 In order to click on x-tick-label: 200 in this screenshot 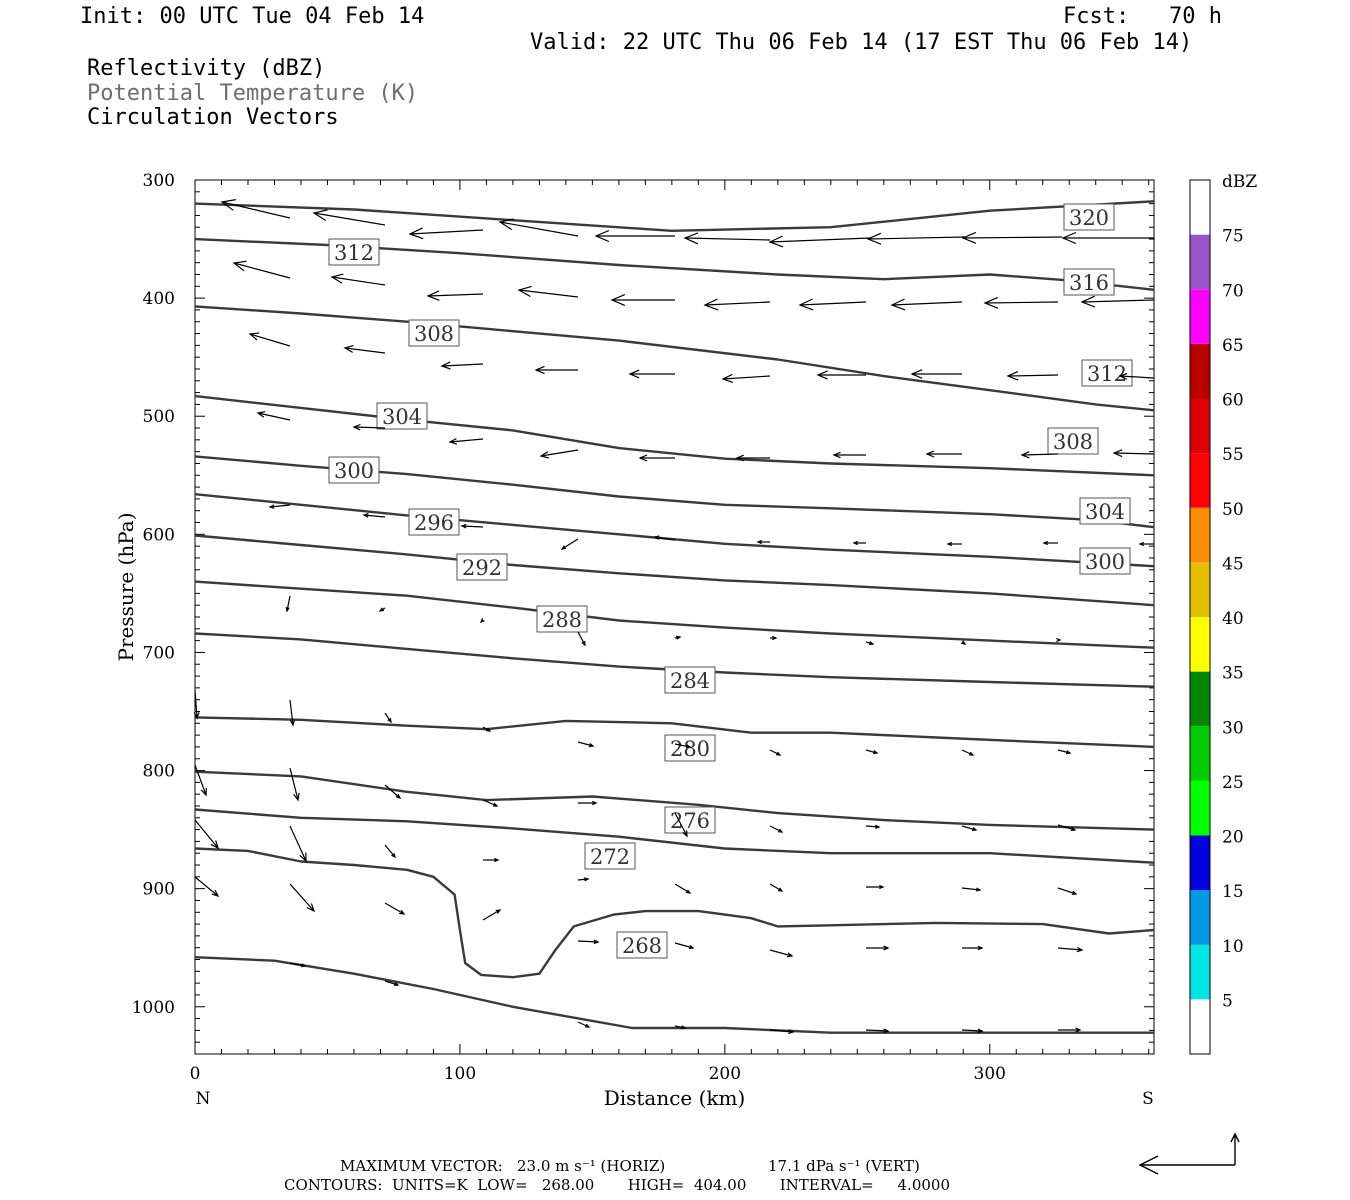, I will do `click(725, 1074)`.